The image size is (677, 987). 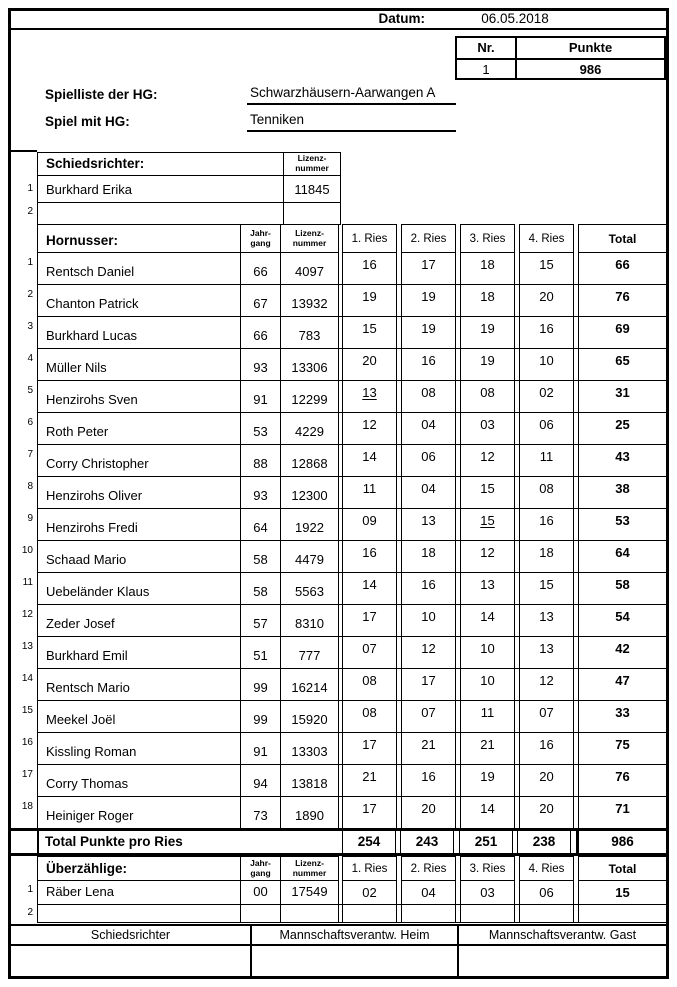 I want to click on jahrgang-header: Jahr- gang, so click(x=260, y=238).